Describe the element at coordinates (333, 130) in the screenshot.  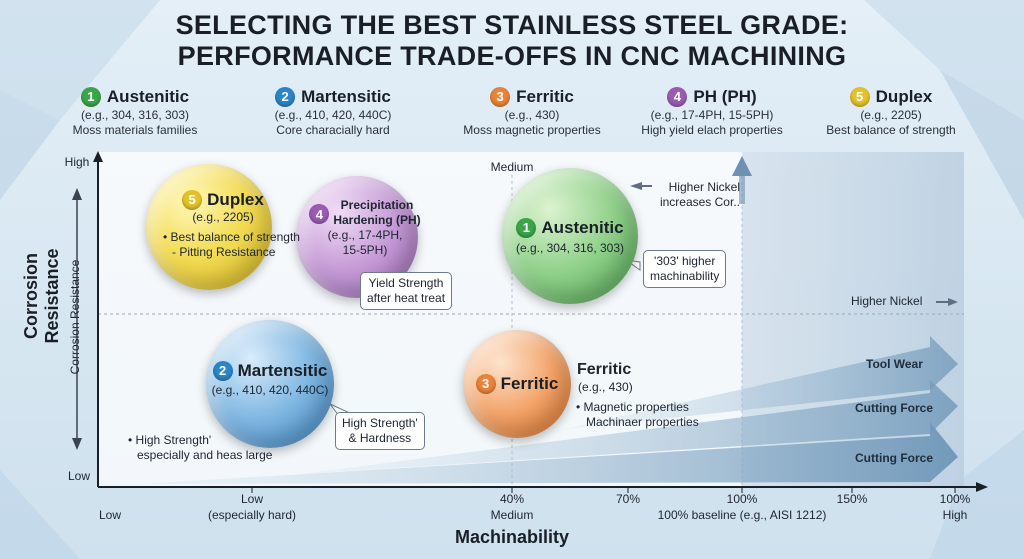
I see `legend-desc: Core characially hard` at that location.